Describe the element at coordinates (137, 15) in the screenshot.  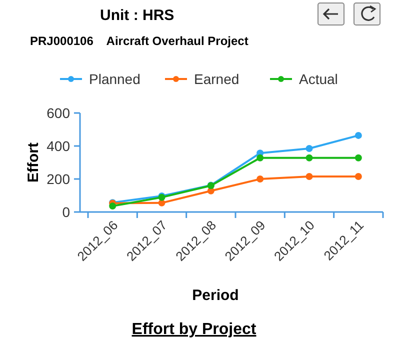
I see `text: Unit : HRS` at that location.